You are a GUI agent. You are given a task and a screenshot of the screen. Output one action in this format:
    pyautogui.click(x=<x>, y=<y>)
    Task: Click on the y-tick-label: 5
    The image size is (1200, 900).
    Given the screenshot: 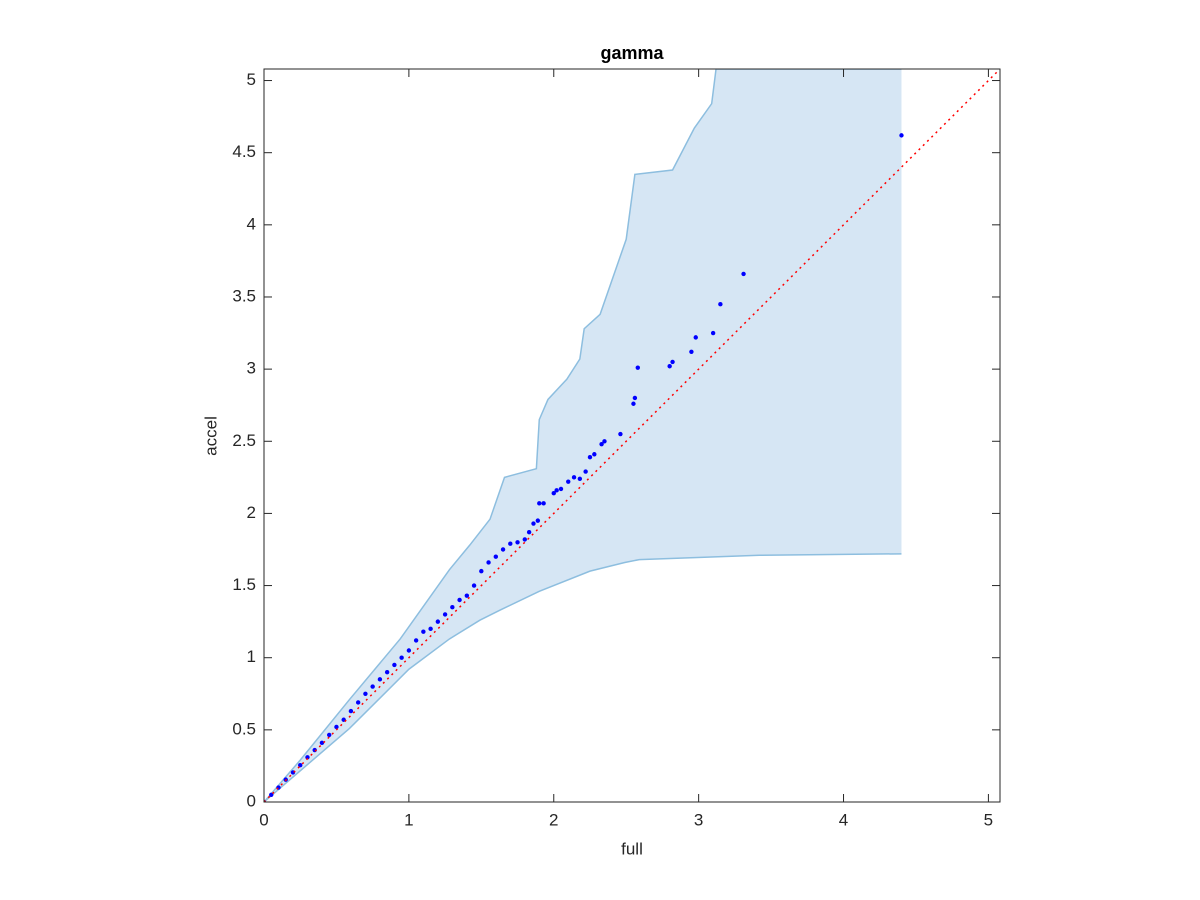 What is the action you would take?
    pyautogui.click(x=251, y=79)
    